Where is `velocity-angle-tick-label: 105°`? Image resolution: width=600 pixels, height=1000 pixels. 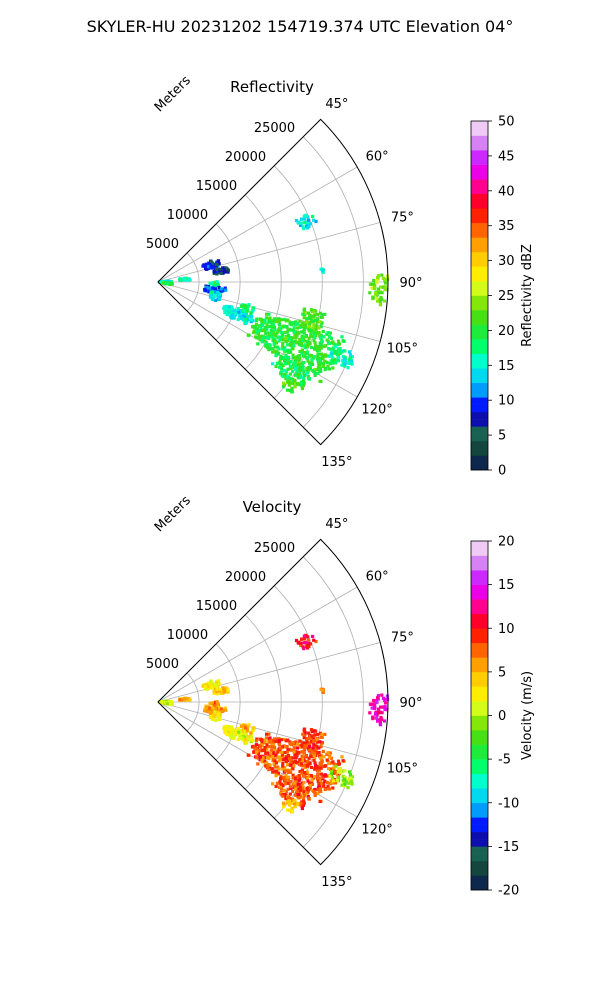 velocity-angle-tick-label: 105° is located at coordinates (402, 769).